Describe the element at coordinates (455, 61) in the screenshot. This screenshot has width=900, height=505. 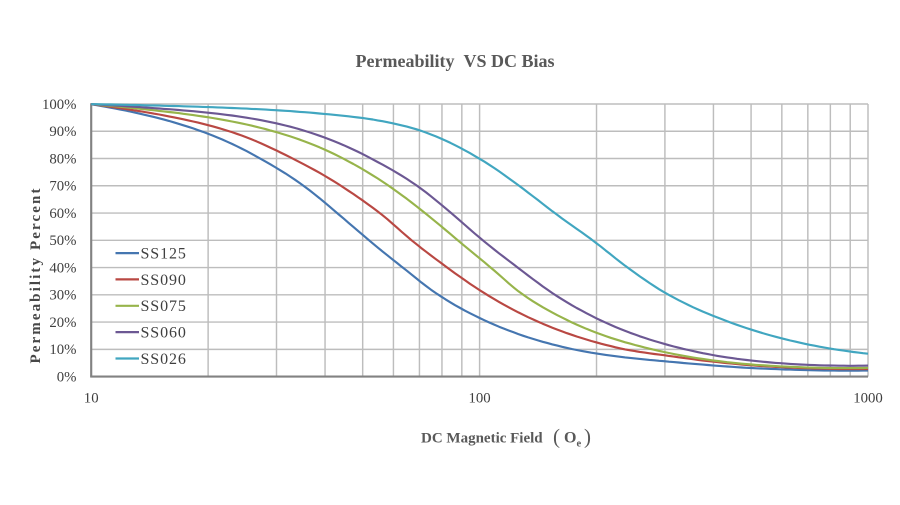
I see `svg-text: Permeability VS DC Bias` at that location.